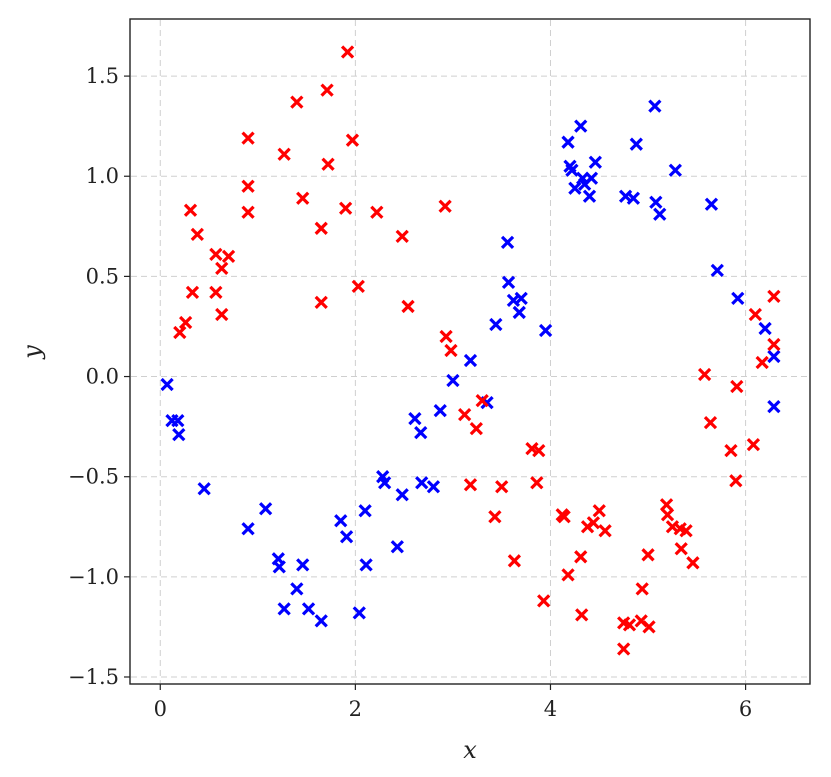  What do you see at coordinates (102, 176) in the screenshot?
I see `y-tick-label: 1.0` at bounding box center [102, 176].